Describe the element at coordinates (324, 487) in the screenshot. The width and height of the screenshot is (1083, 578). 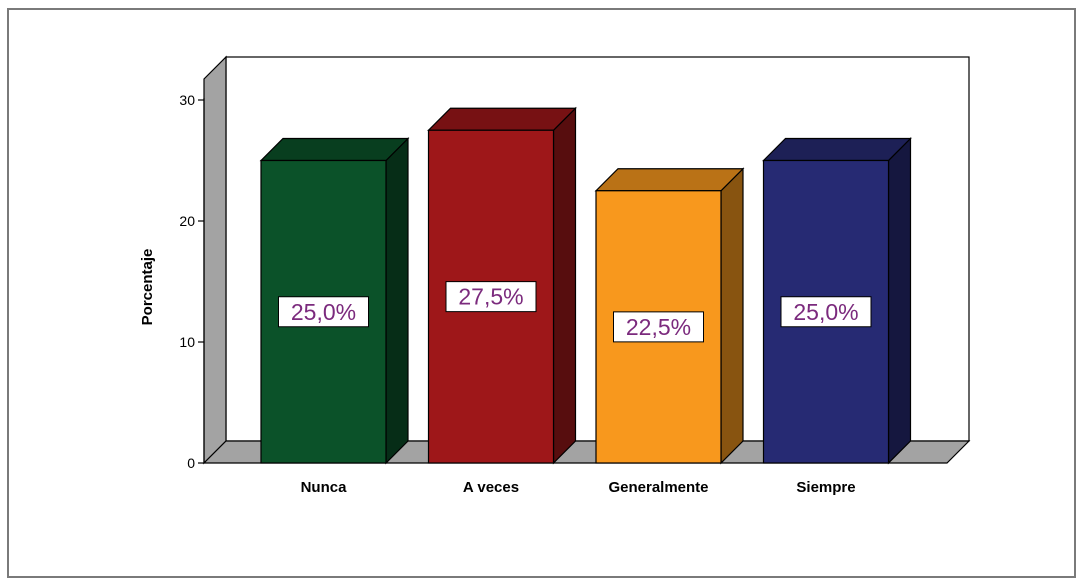
I see `x-category-label: Nunca` at that location.